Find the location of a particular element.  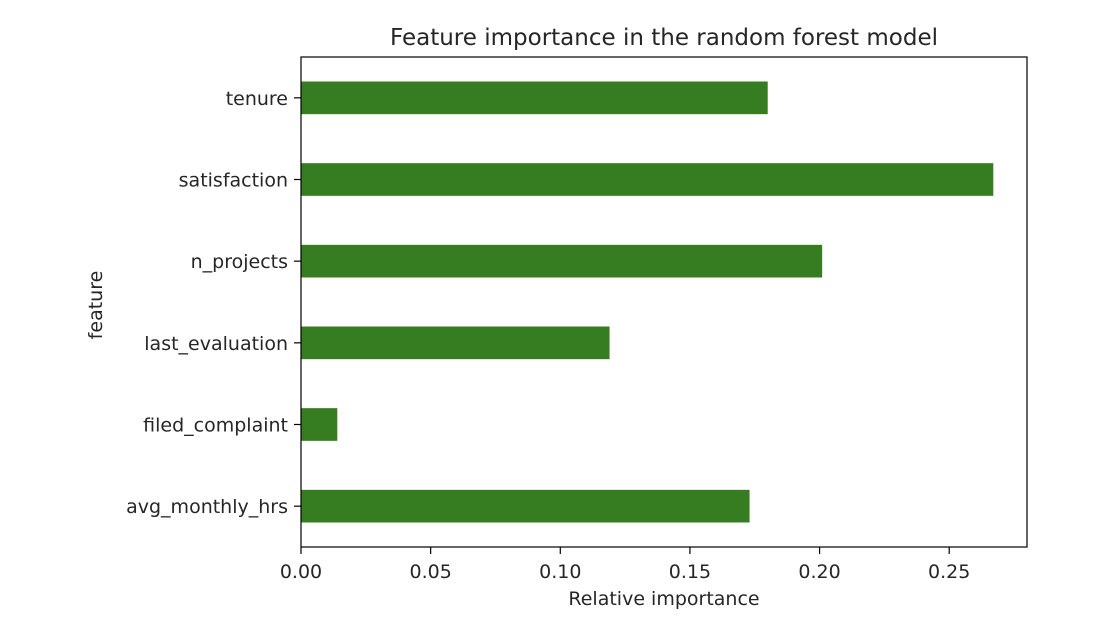

x-tick-label: 0.25 is located at coordinates (949, 572).